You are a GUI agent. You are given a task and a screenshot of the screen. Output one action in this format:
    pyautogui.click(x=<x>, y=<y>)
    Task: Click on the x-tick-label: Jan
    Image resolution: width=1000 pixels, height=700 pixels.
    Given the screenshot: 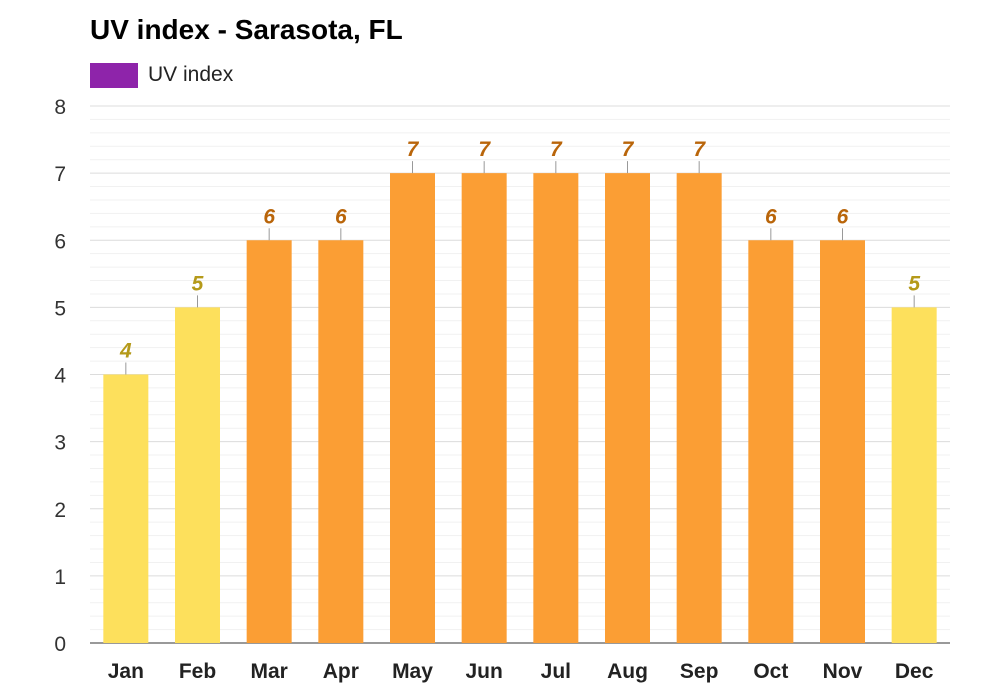 What is the action you would take?
    pyautogui.click(x=126, y=671)
    